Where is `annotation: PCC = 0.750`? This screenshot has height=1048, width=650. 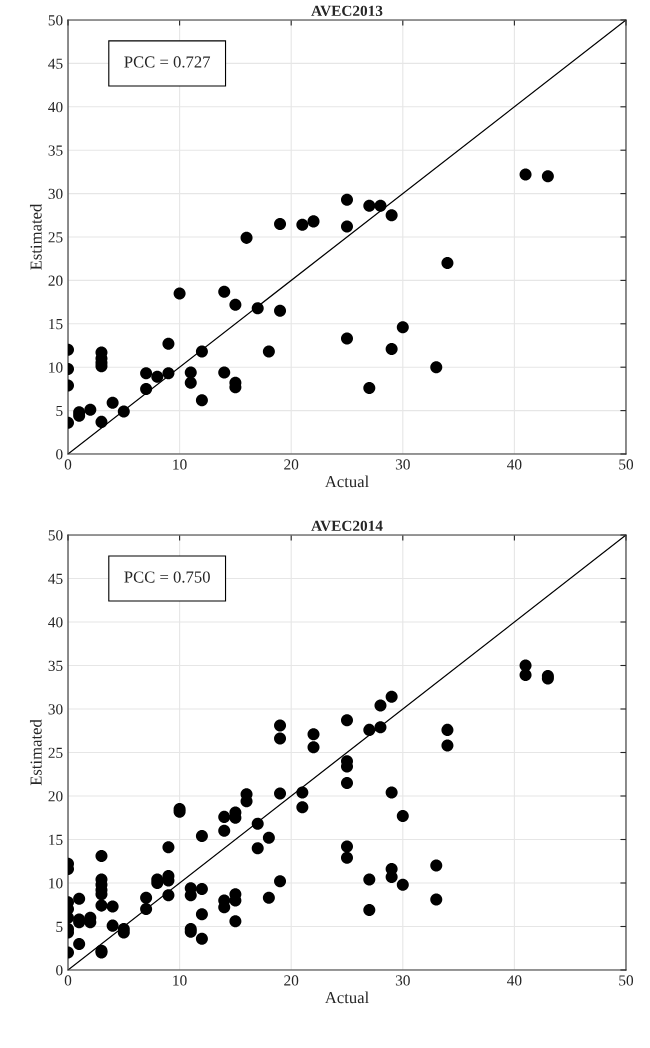
annotation: PCC = 0.750 is located at coordinates (167, 577).